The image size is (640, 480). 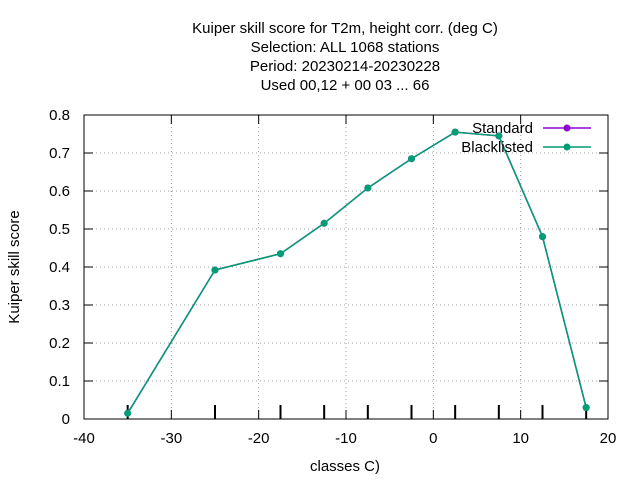 What do you see at coordinates (259, 438) in the screenshot?
I see `x-tick-label: -20` at bounding box center [259, 438].